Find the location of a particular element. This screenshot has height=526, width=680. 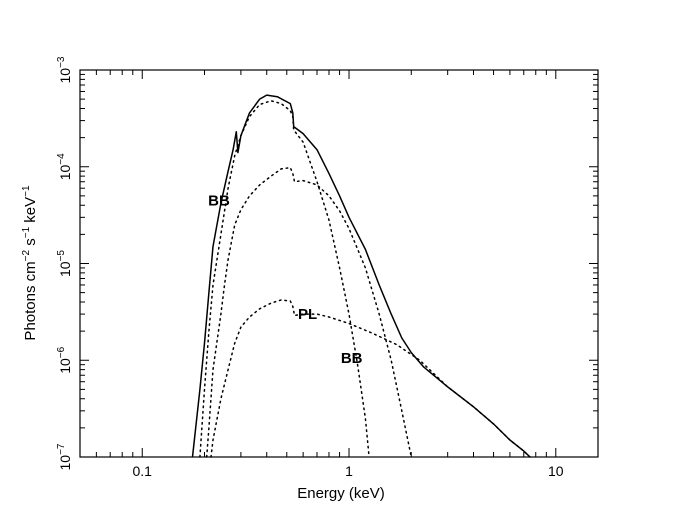

y-tick-label: 10−6 is located at coordinates (64, 359).